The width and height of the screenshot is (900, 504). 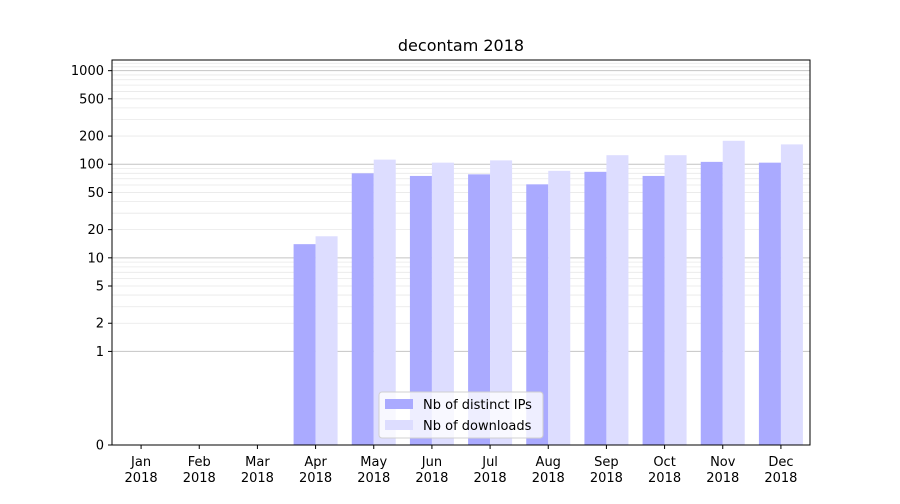 I want to click on x-tick-label: Jul 2018, so click(x=490, y=470).